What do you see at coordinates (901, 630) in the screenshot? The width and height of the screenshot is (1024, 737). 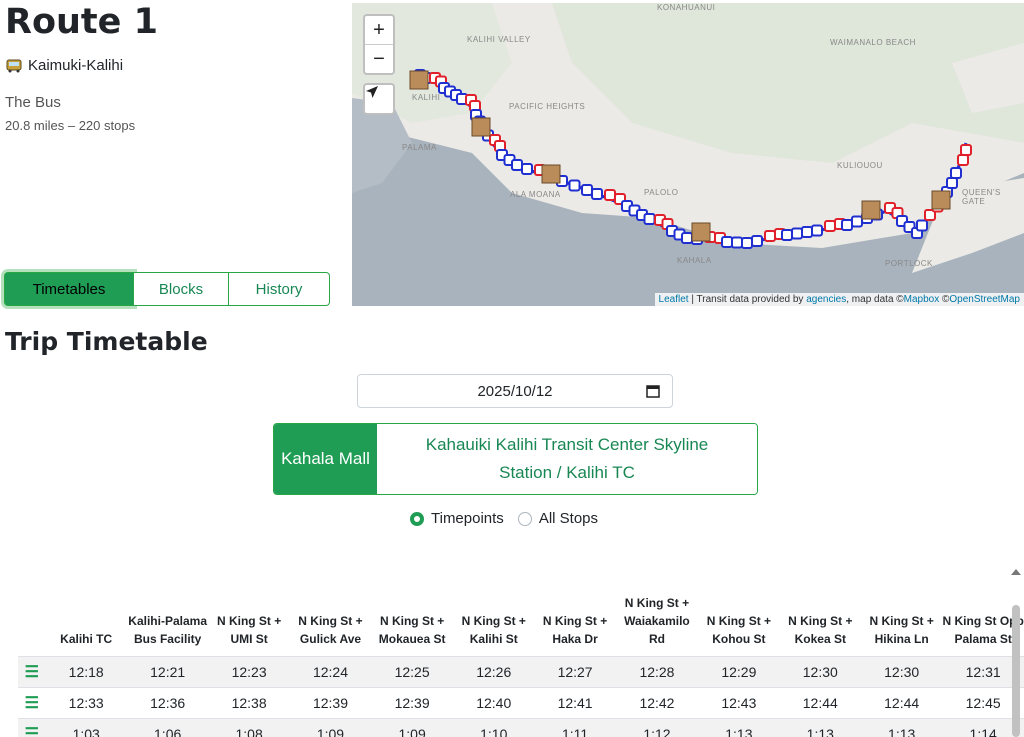 I see `column-header: N King St + Hikina Ln` at bounding box center [901, 630].